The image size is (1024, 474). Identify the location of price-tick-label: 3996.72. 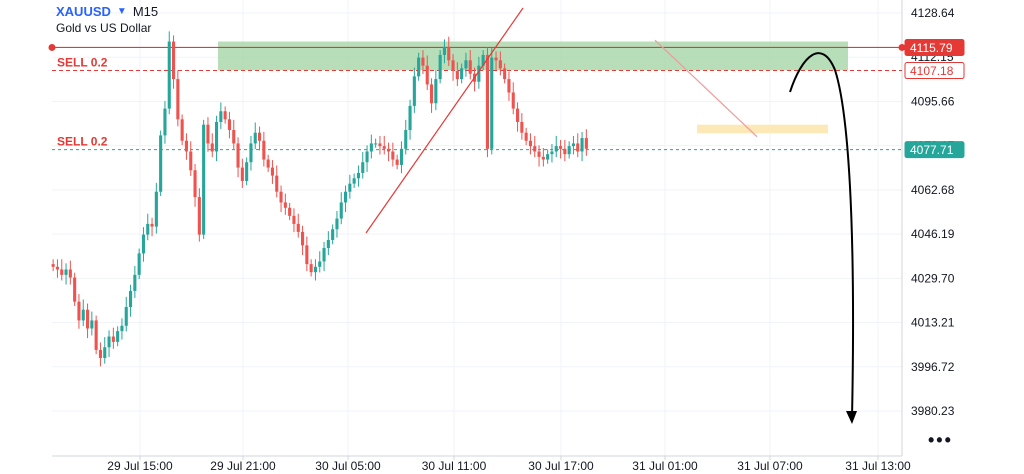
(933, 367).